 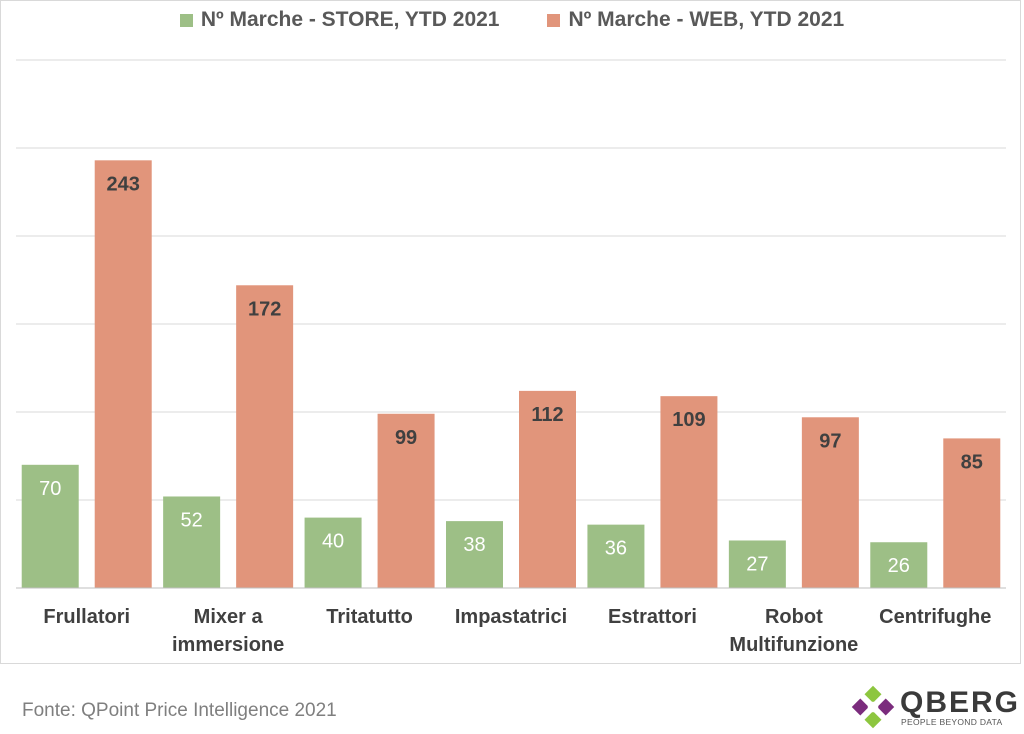 I want to click on data-label: 36, so click(x=616, y=549).